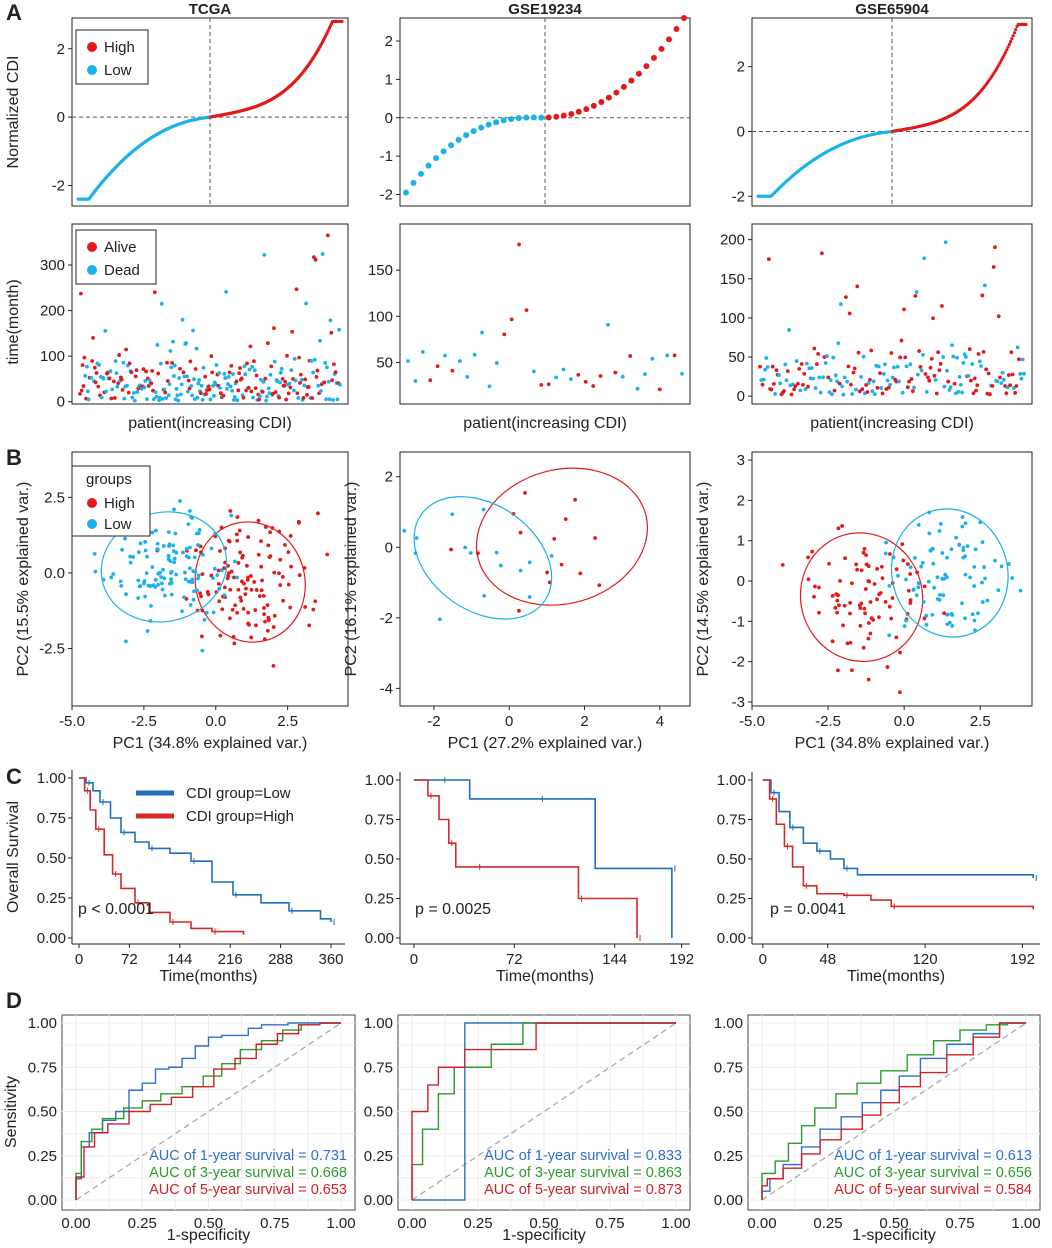 The height and width of the screenshot is (1248, 1052). I want to click on legend-low-label: Low, so click(118, 70).